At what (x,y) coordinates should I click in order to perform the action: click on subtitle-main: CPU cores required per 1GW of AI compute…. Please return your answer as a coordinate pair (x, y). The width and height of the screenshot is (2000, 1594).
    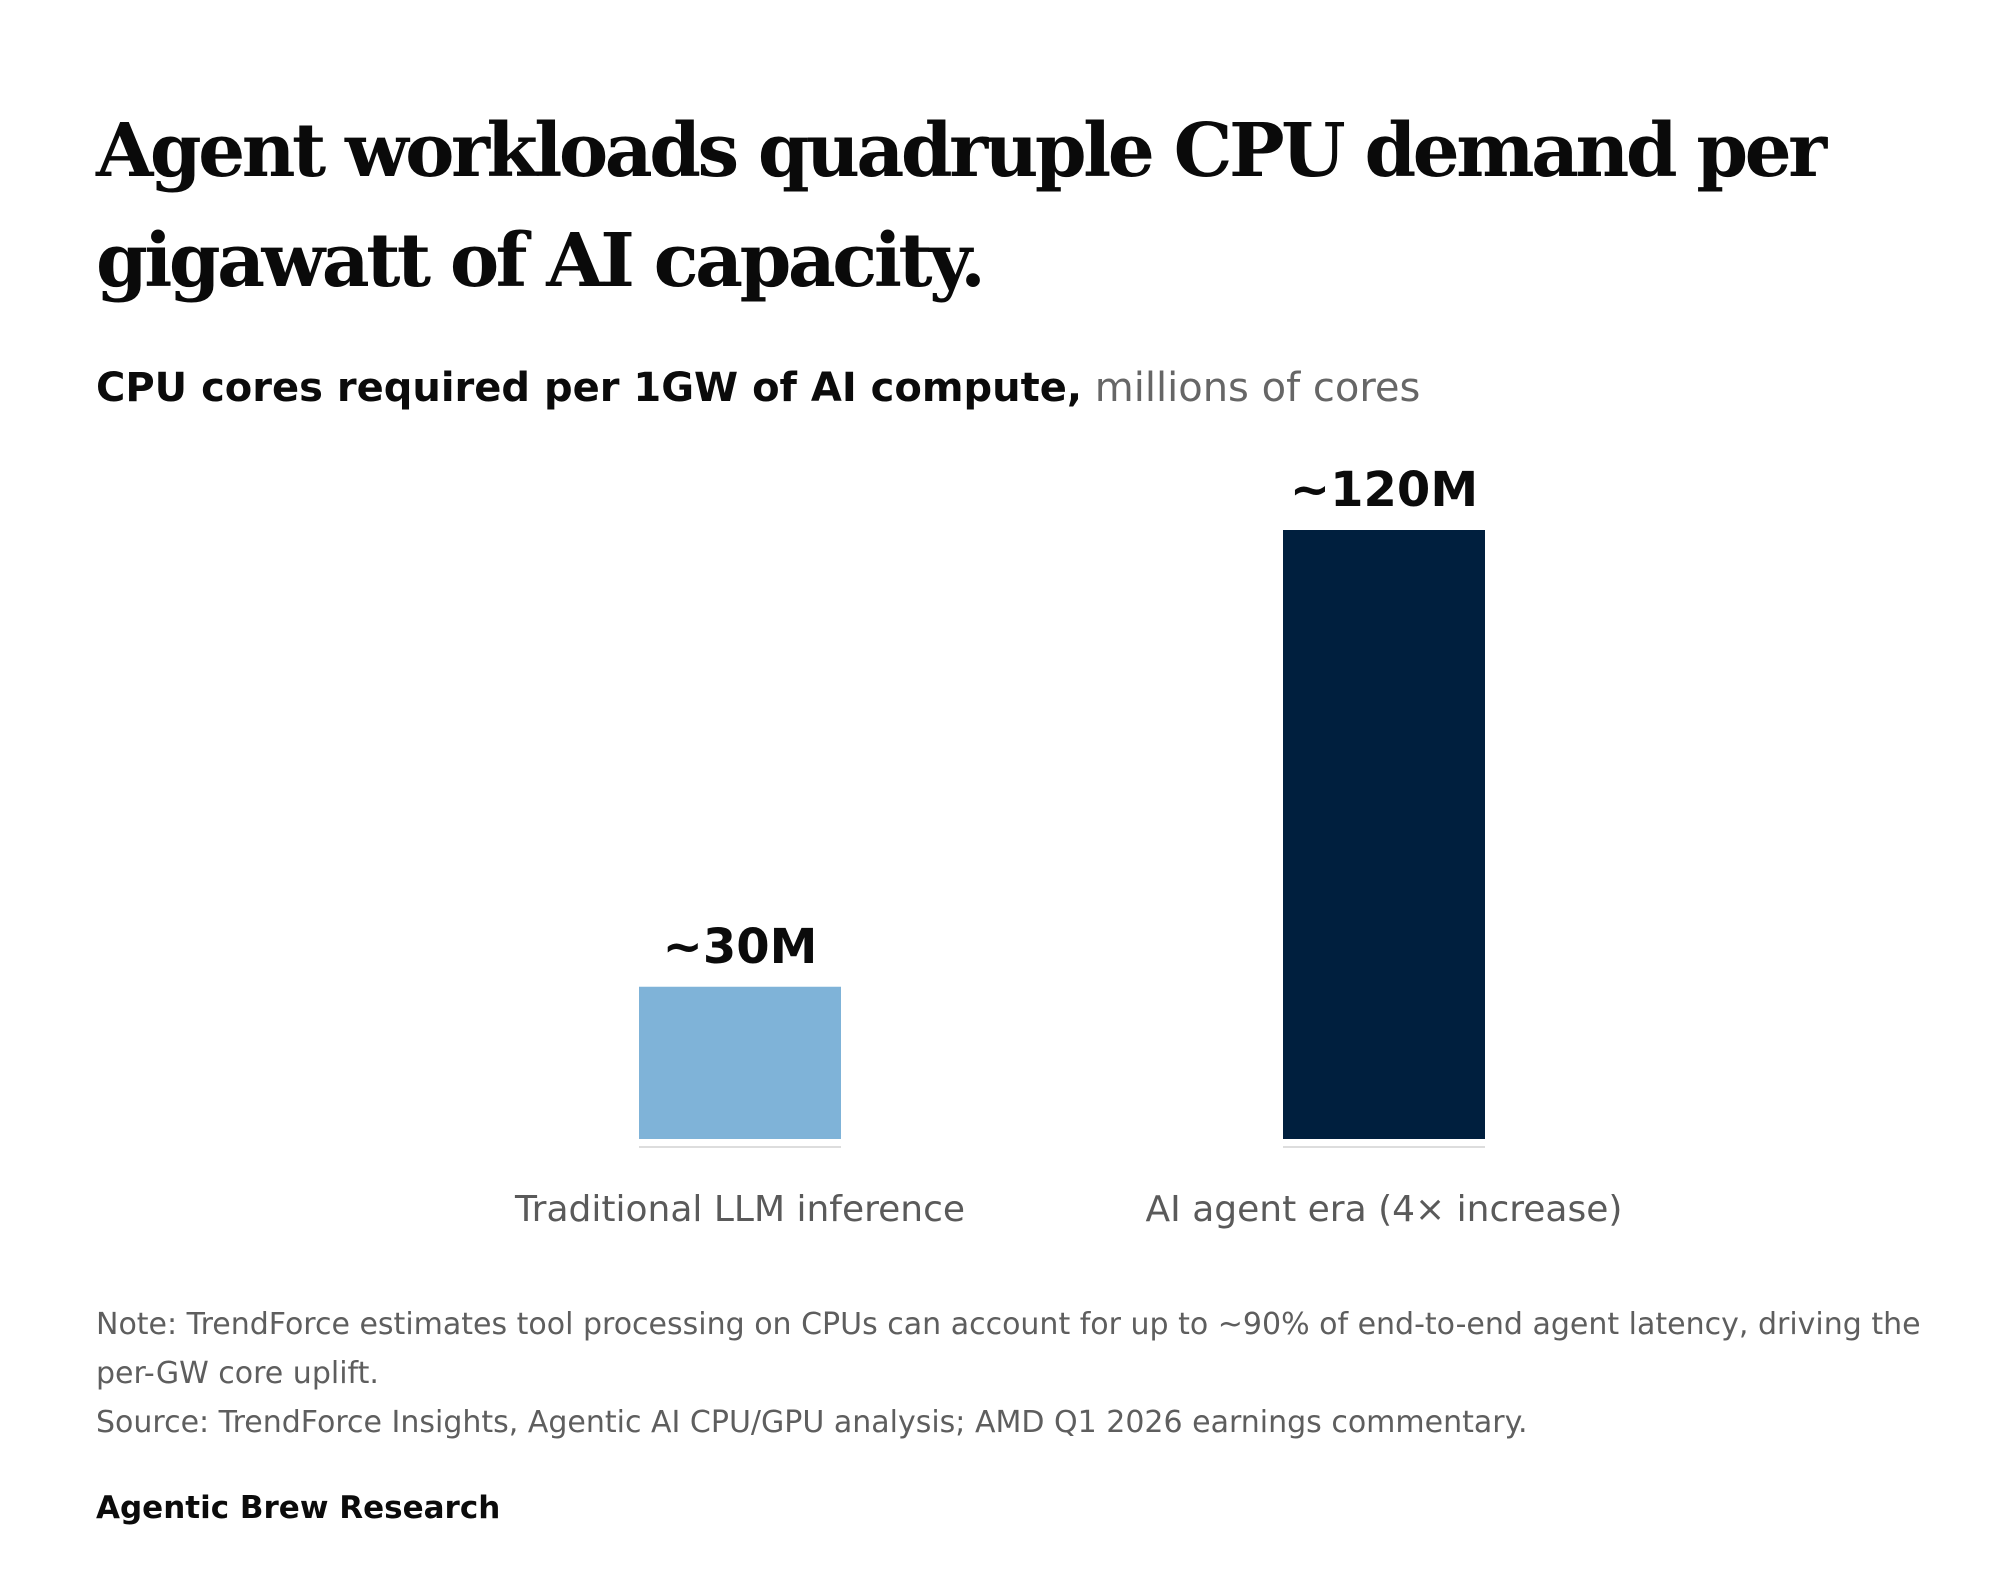
    Looking at the image, I should click on (589, 388).